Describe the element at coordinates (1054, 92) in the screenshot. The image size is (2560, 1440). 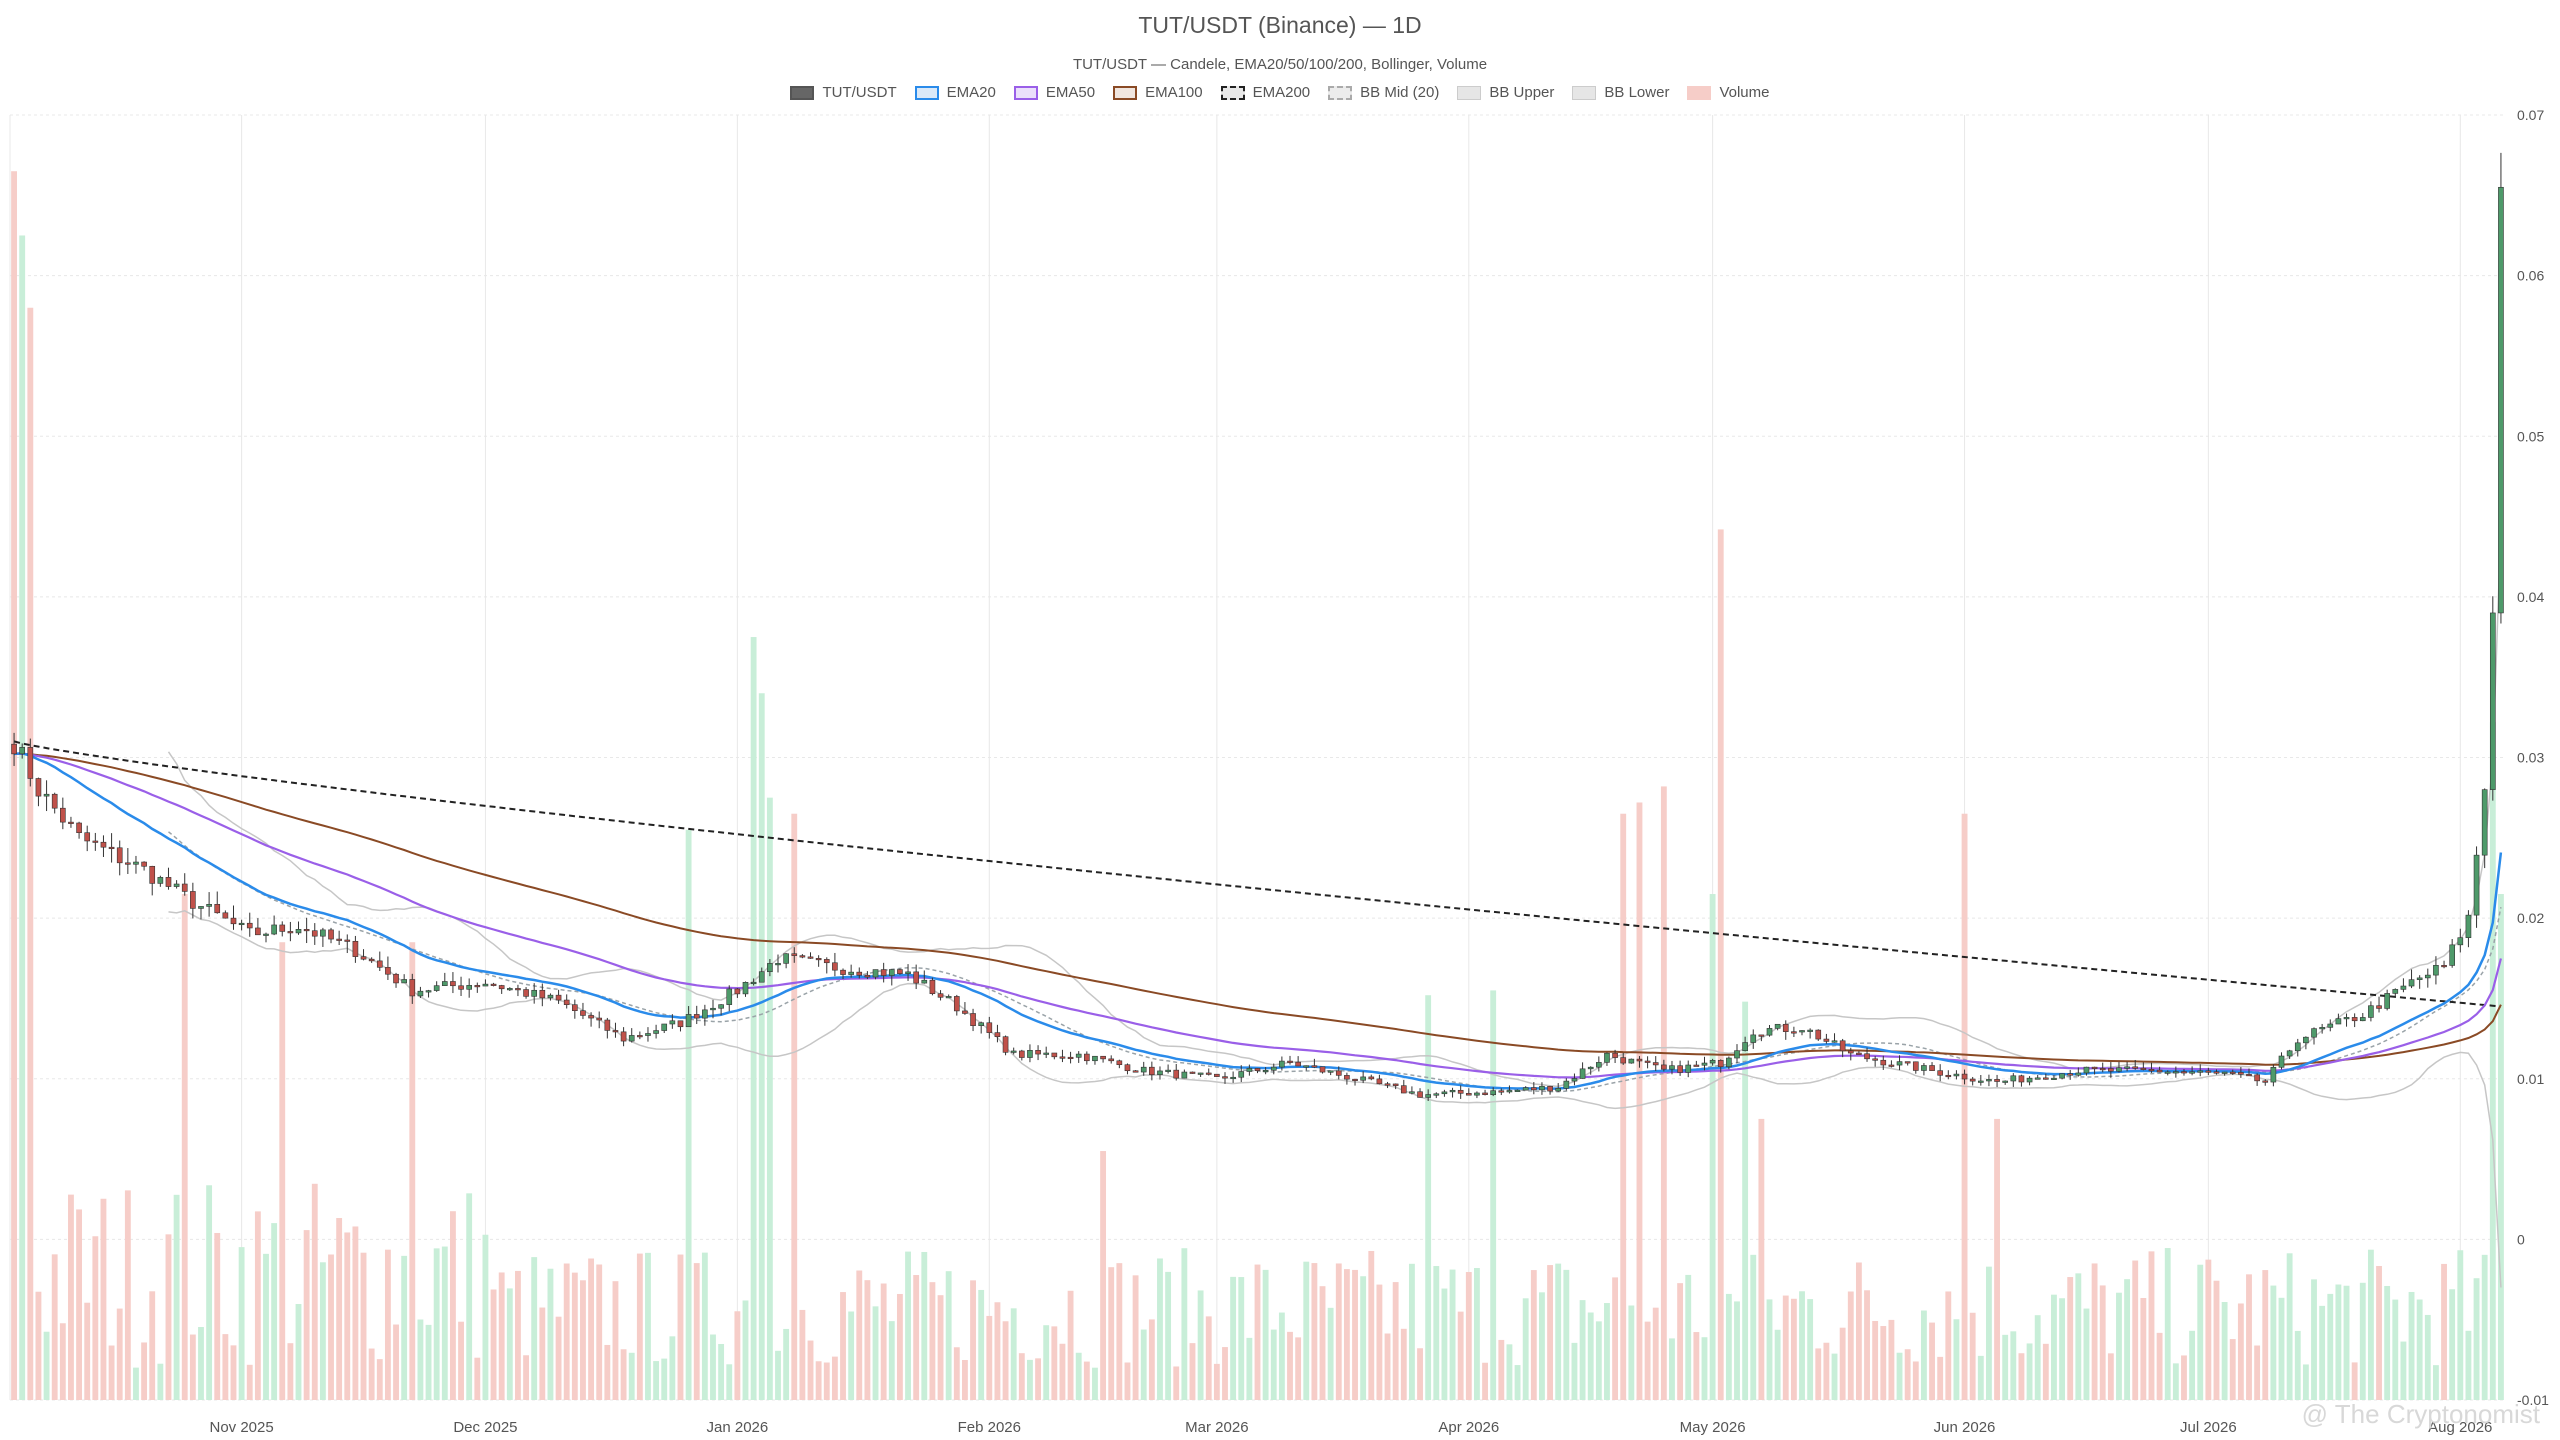
I see `legend-item-ema50: EMA50` at that location.